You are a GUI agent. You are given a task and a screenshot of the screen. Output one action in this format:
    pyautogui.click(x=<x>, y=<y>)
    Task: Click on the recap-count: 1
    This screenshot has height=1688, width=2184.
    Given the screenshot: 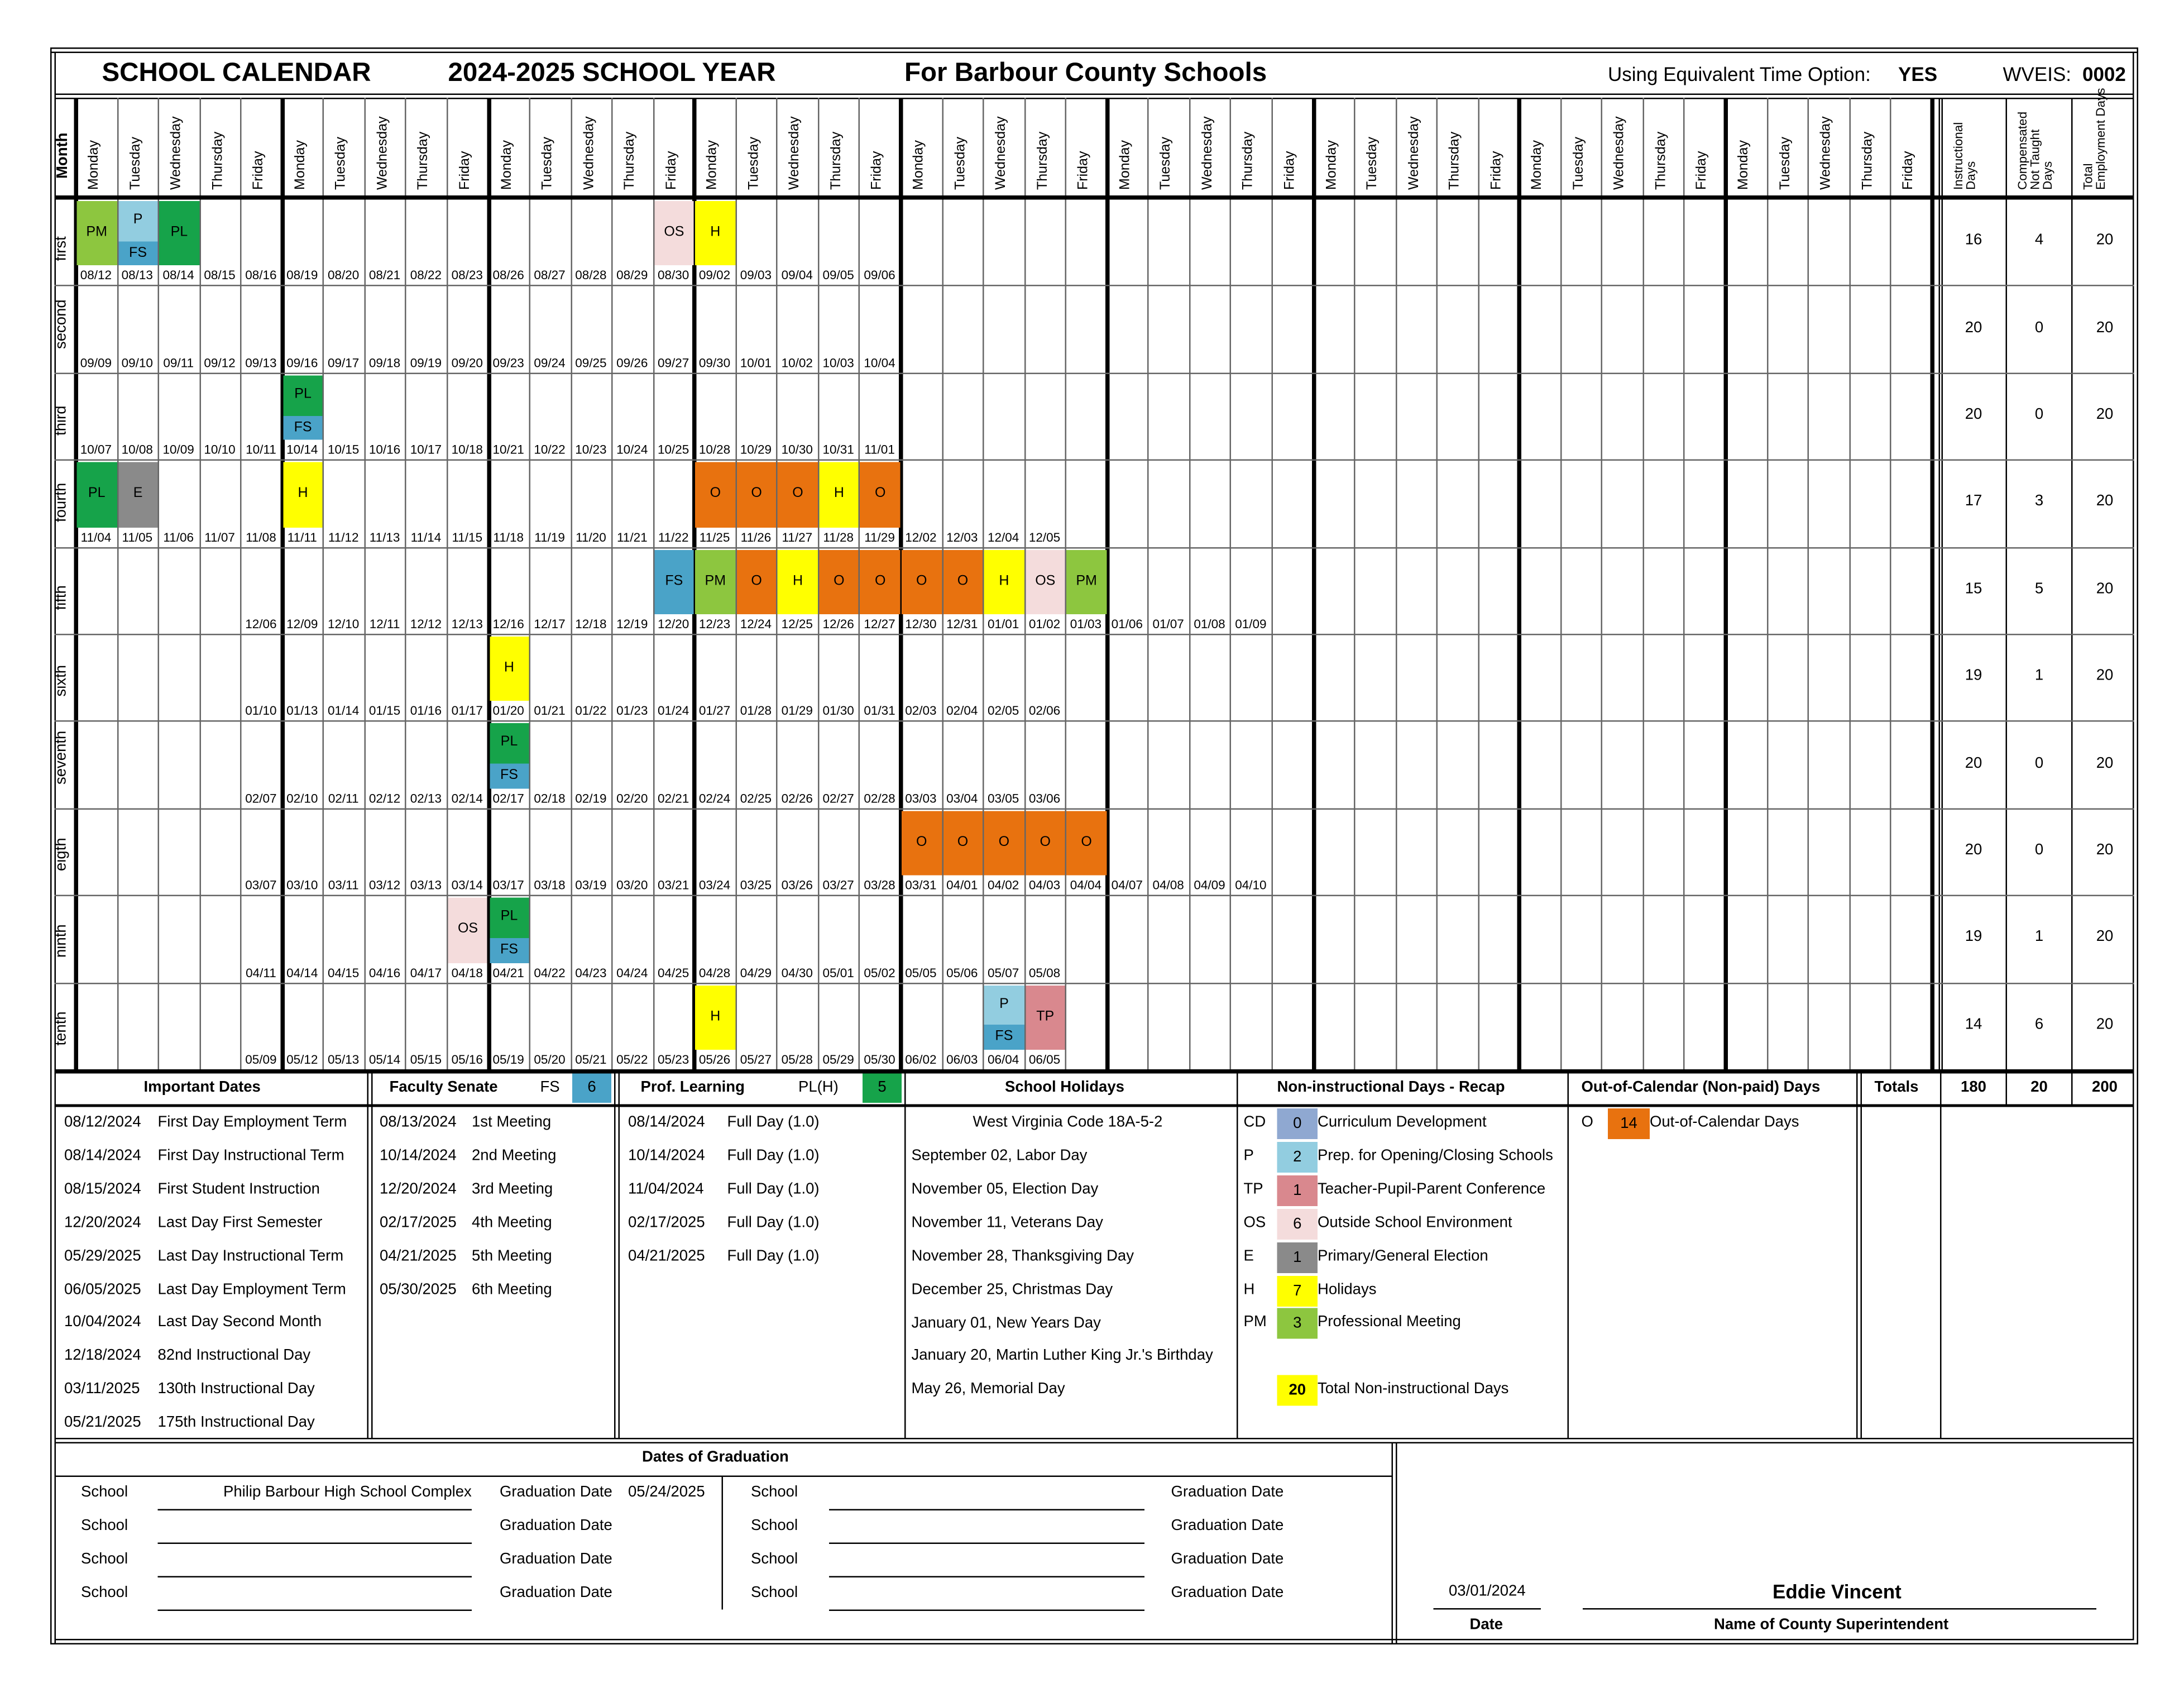 What is the action you would take?
    pyautogui.click(x=1297, y=1257)
    